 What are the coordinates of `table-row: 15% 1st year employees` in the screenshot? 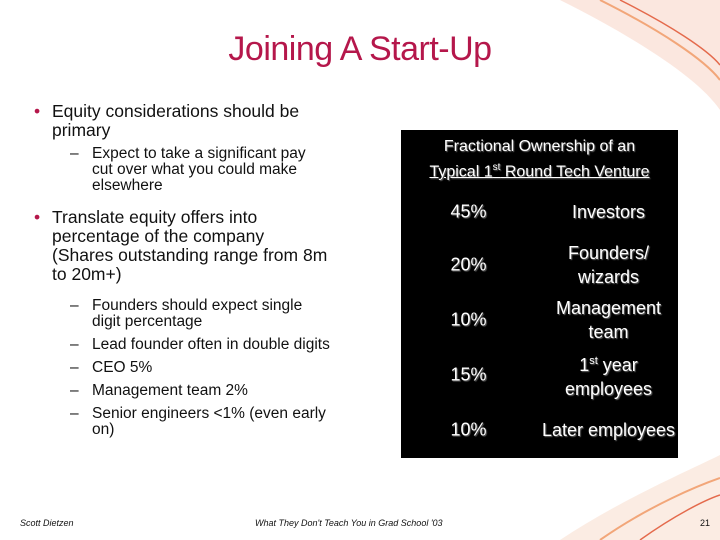 It's located at (539, 375).